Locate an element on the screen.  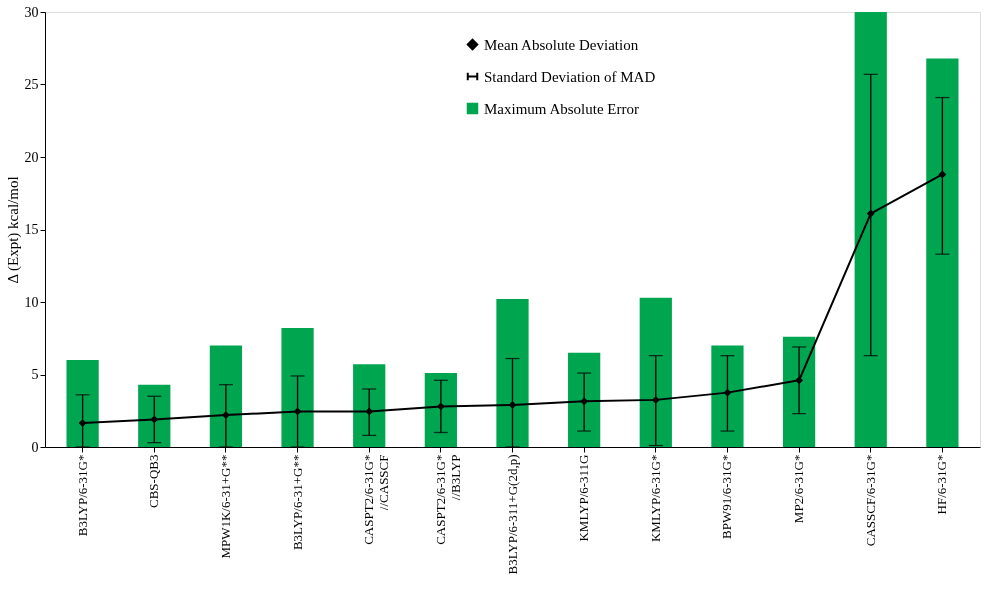
x-tick-label: CASPT2/6-31G* //B3LYP is located at coordinates (447, 499).